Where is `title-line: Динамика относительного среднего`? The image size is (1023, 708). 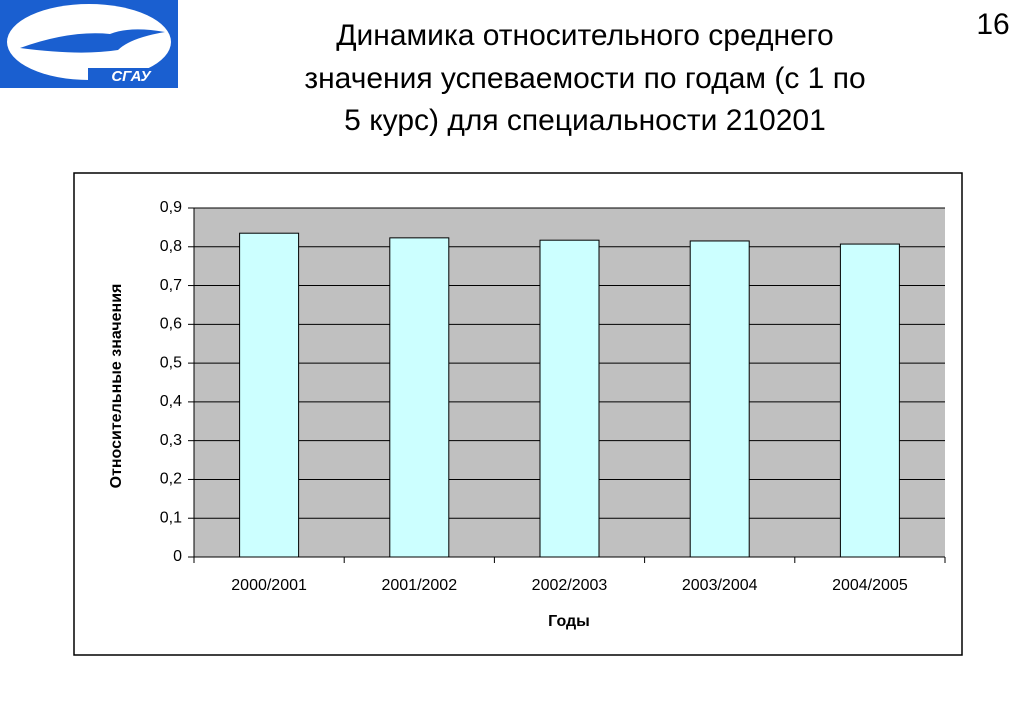 title-line: Динамика относительного среднего is located at coordinates (585, 35).